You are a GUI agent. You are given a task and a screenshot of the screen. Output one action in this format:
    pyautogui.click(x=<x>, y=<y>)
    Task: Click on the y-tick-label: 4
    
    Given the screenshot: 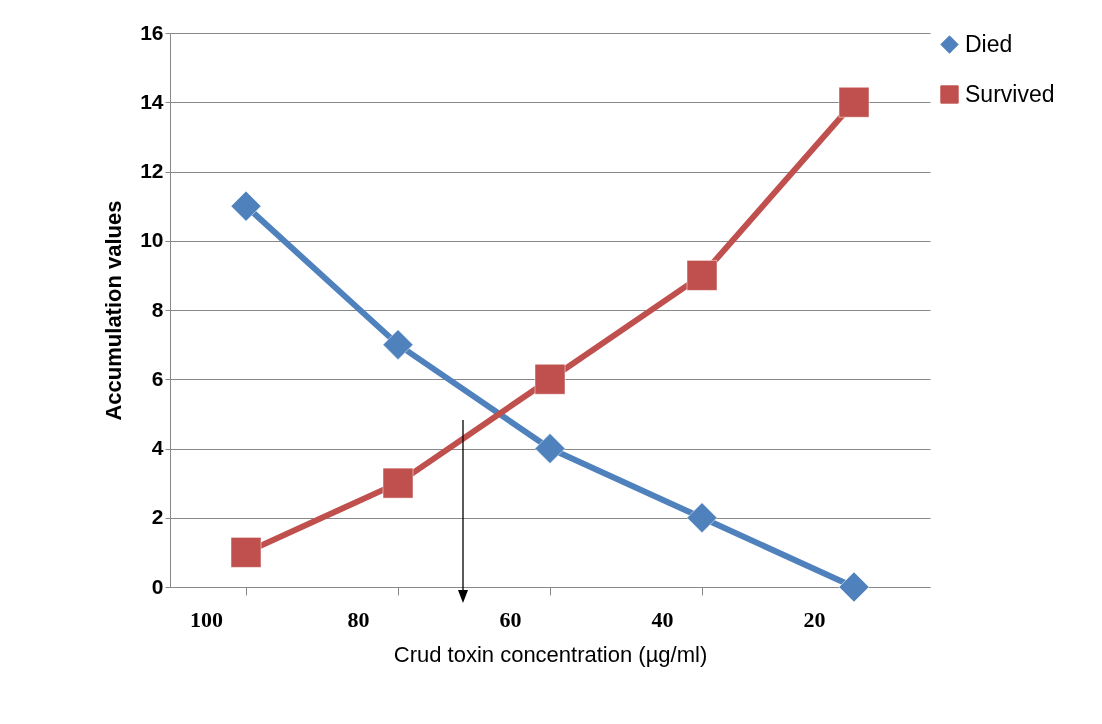 What is the action you would take?
    pyautogui.click(x=157, y=447)
    